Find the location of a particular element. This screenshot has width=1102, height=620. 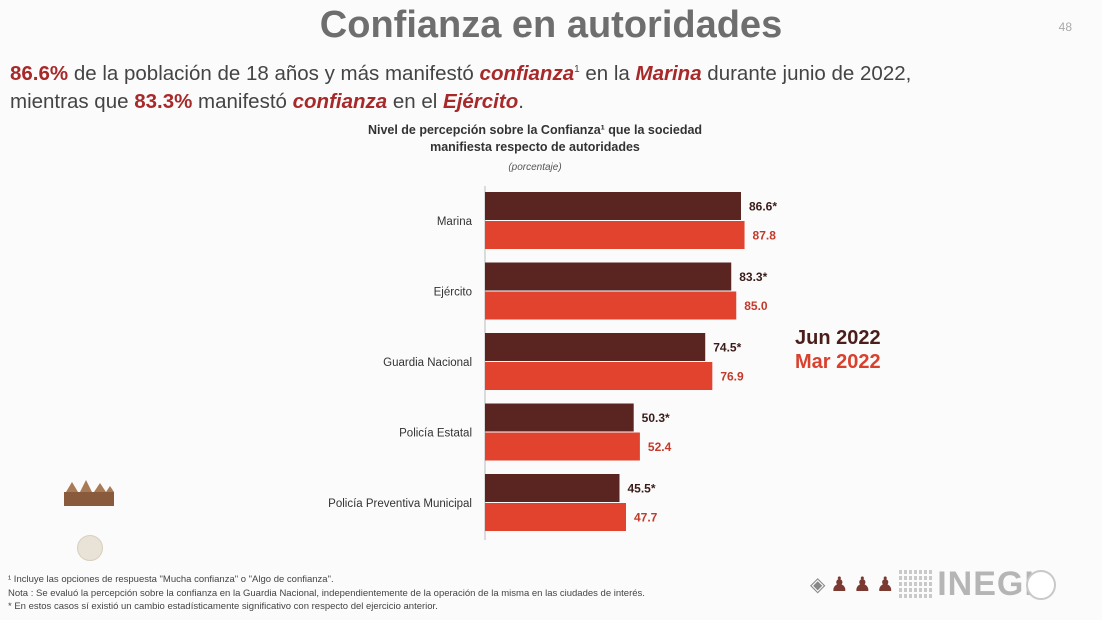

lead-emphasis: Marina is located at coordinates (668, 73).